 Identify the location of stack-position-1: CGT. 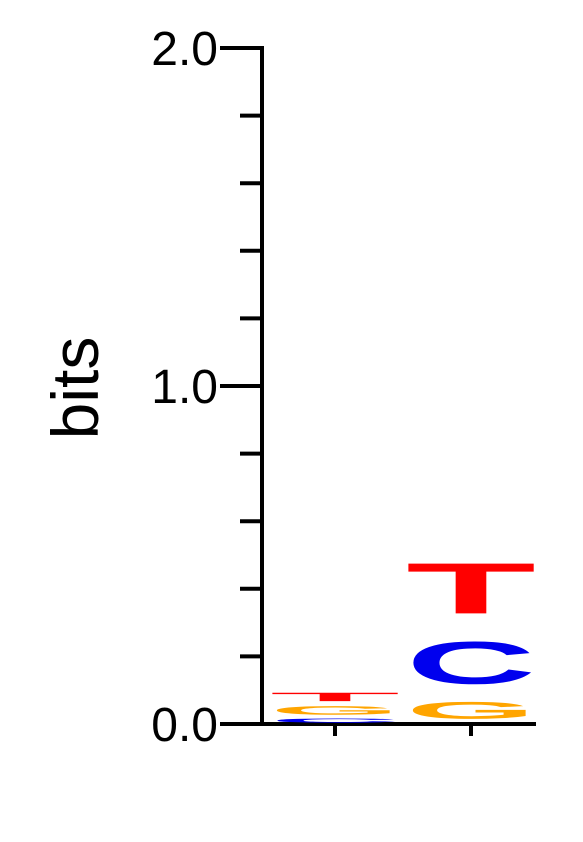
(335, 707).